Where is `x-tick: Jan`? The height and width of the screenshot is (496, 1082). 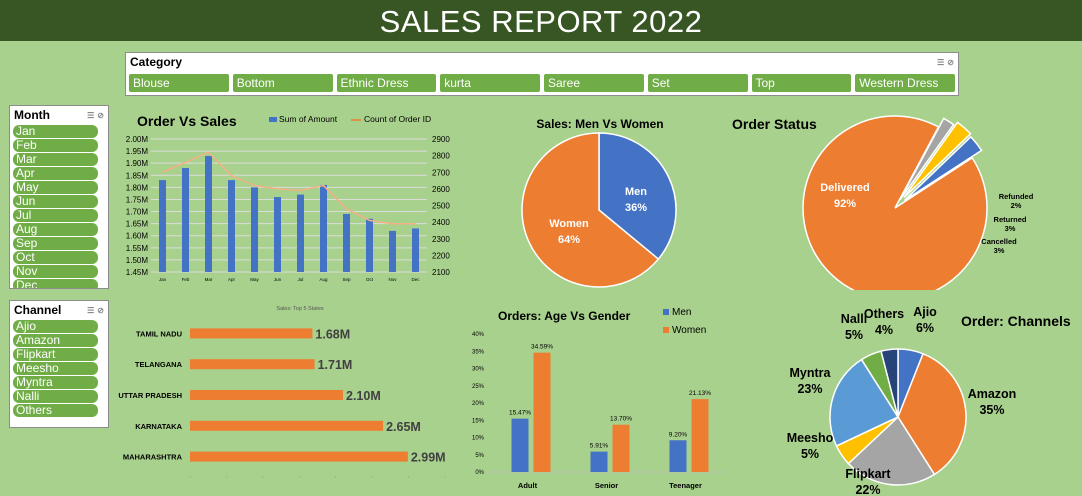
x-tick: Jan is located at coordinates (163, 279).